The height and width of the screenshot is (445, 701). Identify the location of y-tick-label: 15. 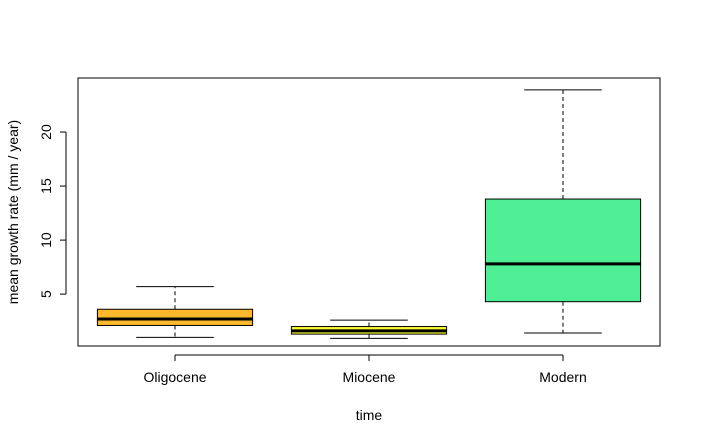
(46, 186).